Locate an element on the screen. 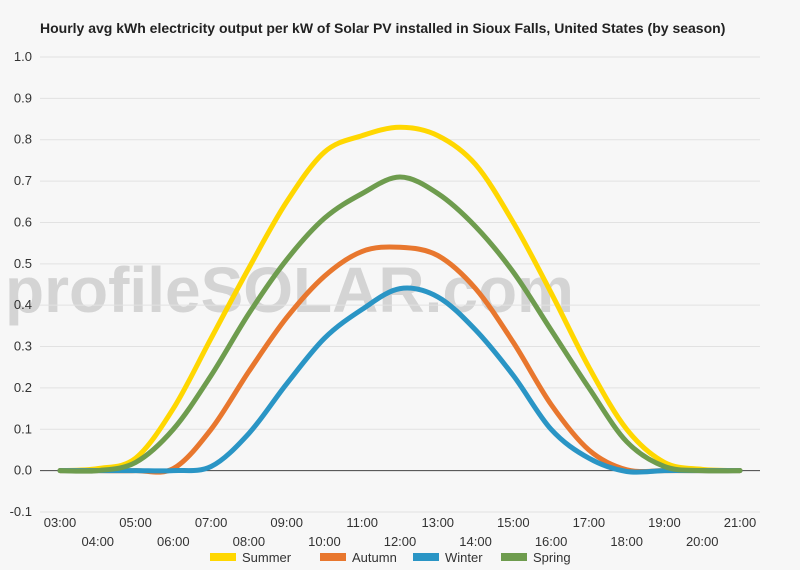  legend-label-winter: Winter is located at coordinates (464, 557).